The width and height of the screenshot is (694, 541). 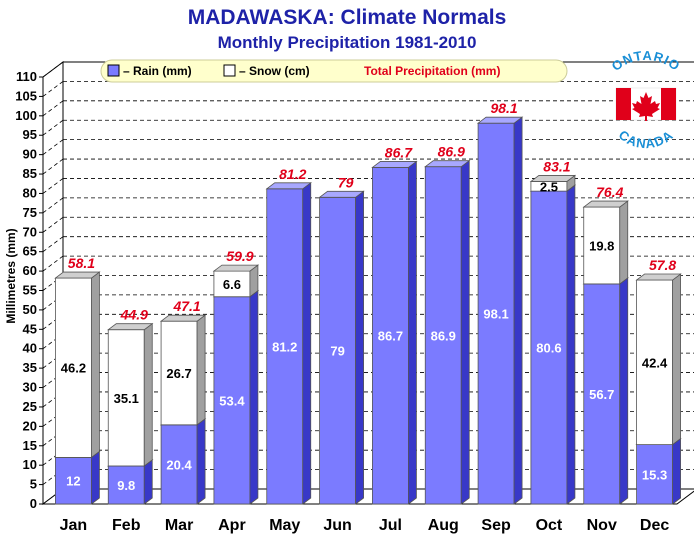 I want to click on total-value-label: 44.9, so click(x=134, y=315).